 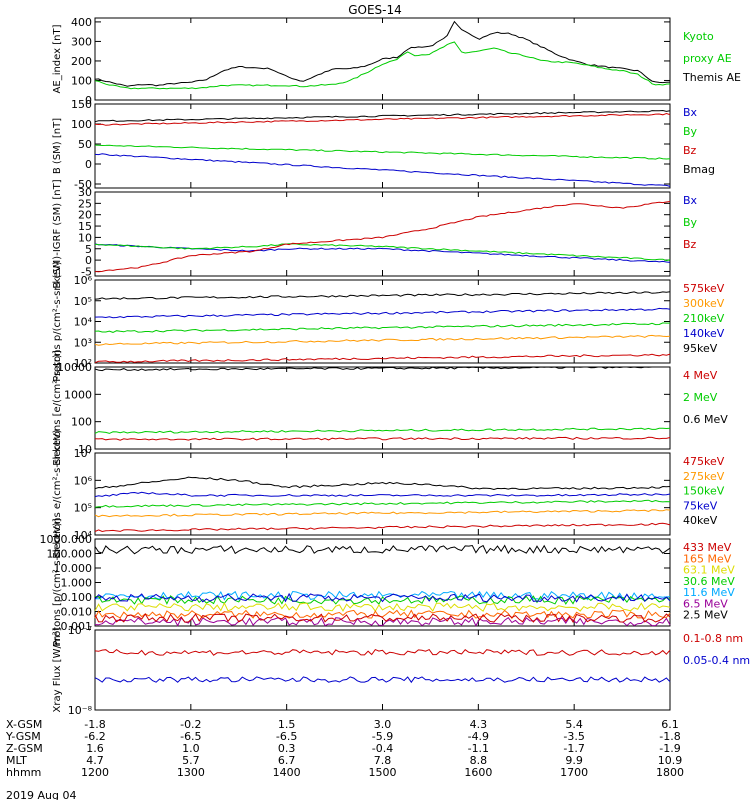 What do you see at coordinates (383, 772) in the screenshot?
I see `orbit-value: 1500` at bounding box center [383, 772].